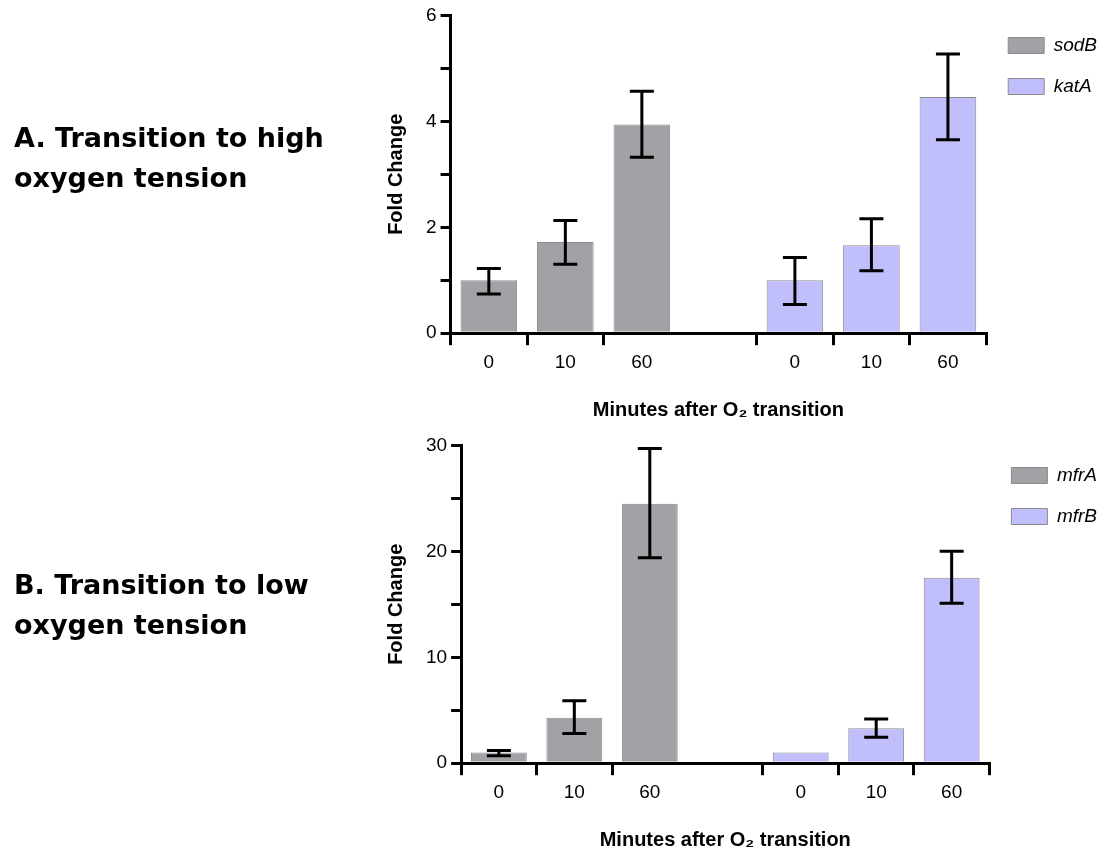 This screenshot has height=861, width=1113. I want to click on legend-label: mfrA, so click(1076, 474).